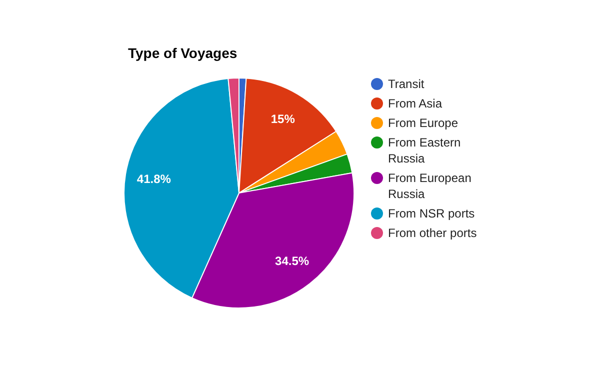  What do you see at coordinates (406, 84) in the screenshot?
I see `legend-label: Transit` at bounding box center [406, 84].